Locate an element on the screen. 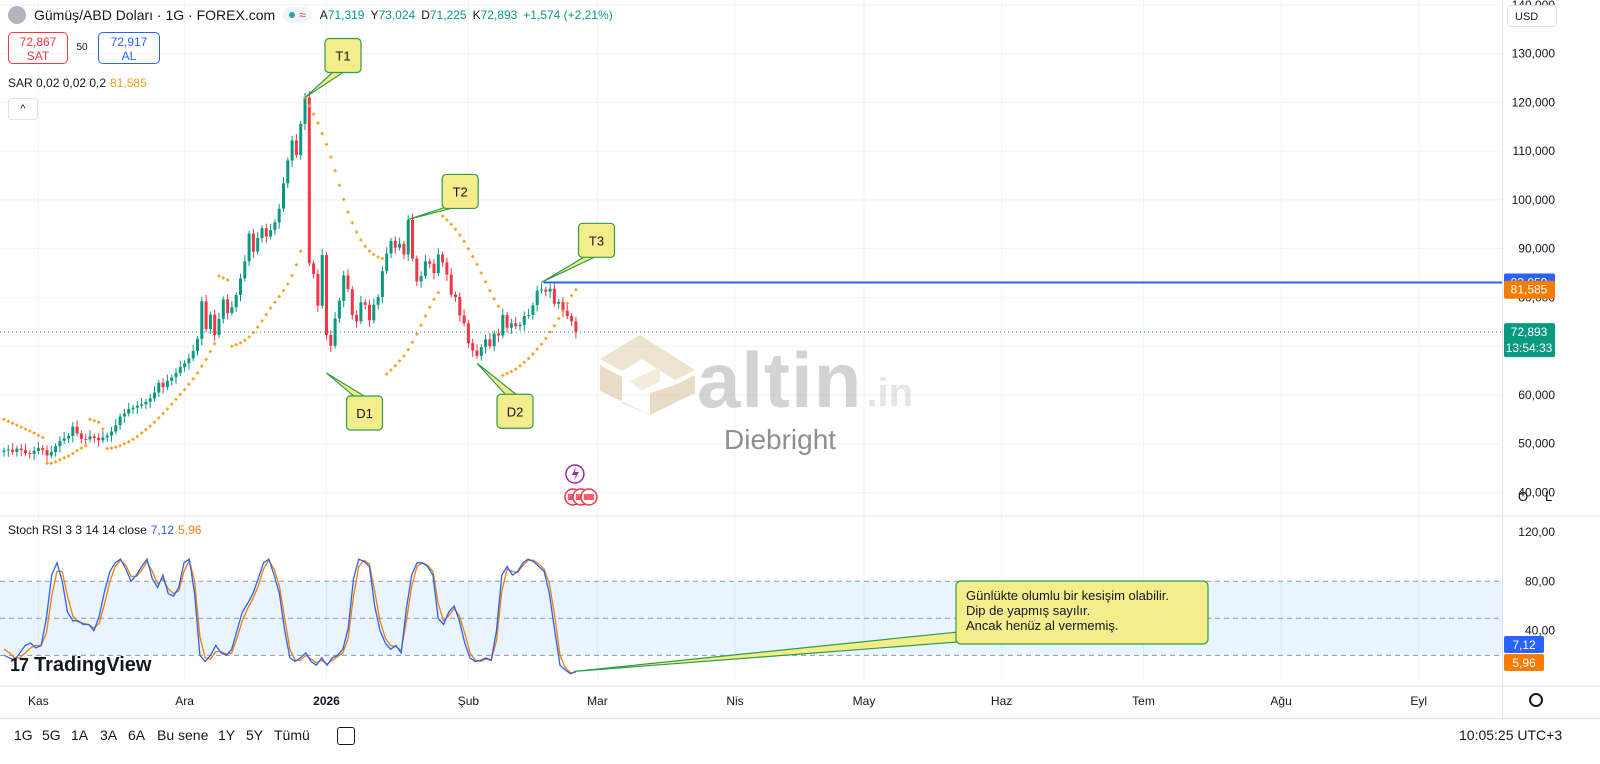 The image size is (1600, 764). range-1y-button: 1Y is located at coordinates (227, 735).